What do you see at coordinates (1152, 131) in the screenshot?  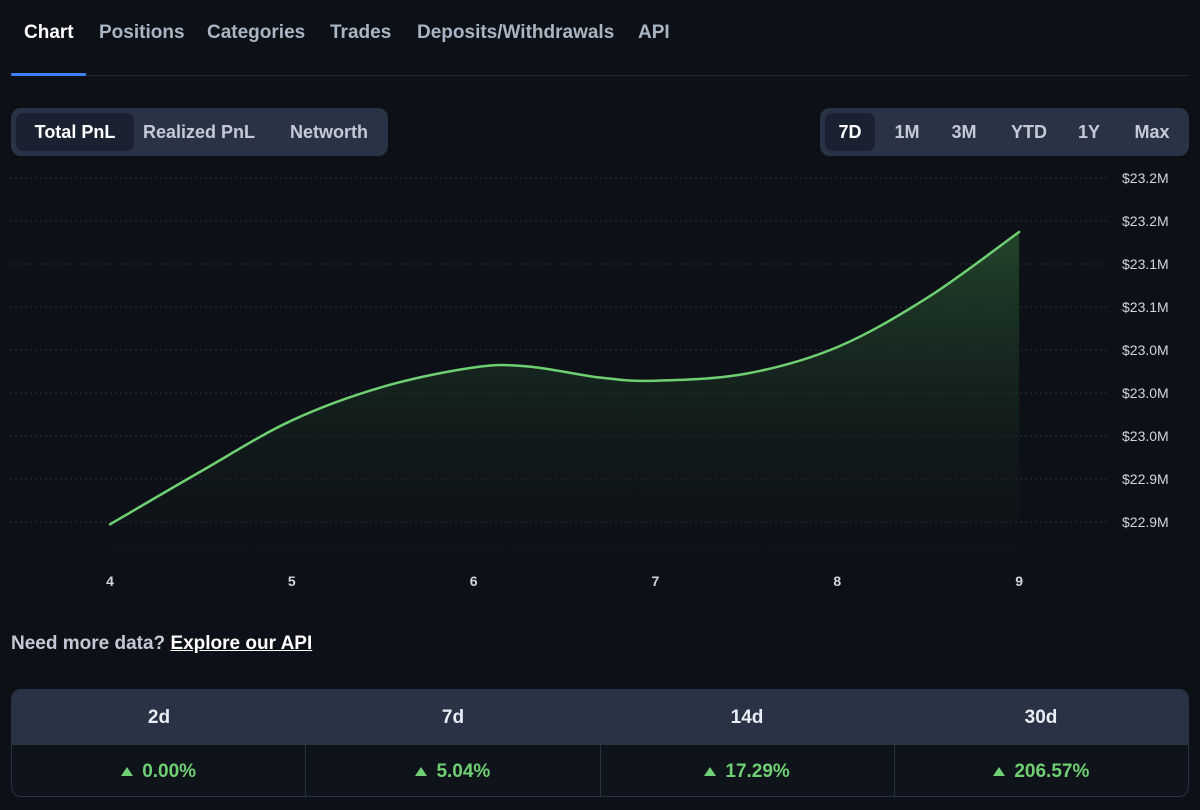 I see `range-max-button: Max` at bounding box center [1152, 131].